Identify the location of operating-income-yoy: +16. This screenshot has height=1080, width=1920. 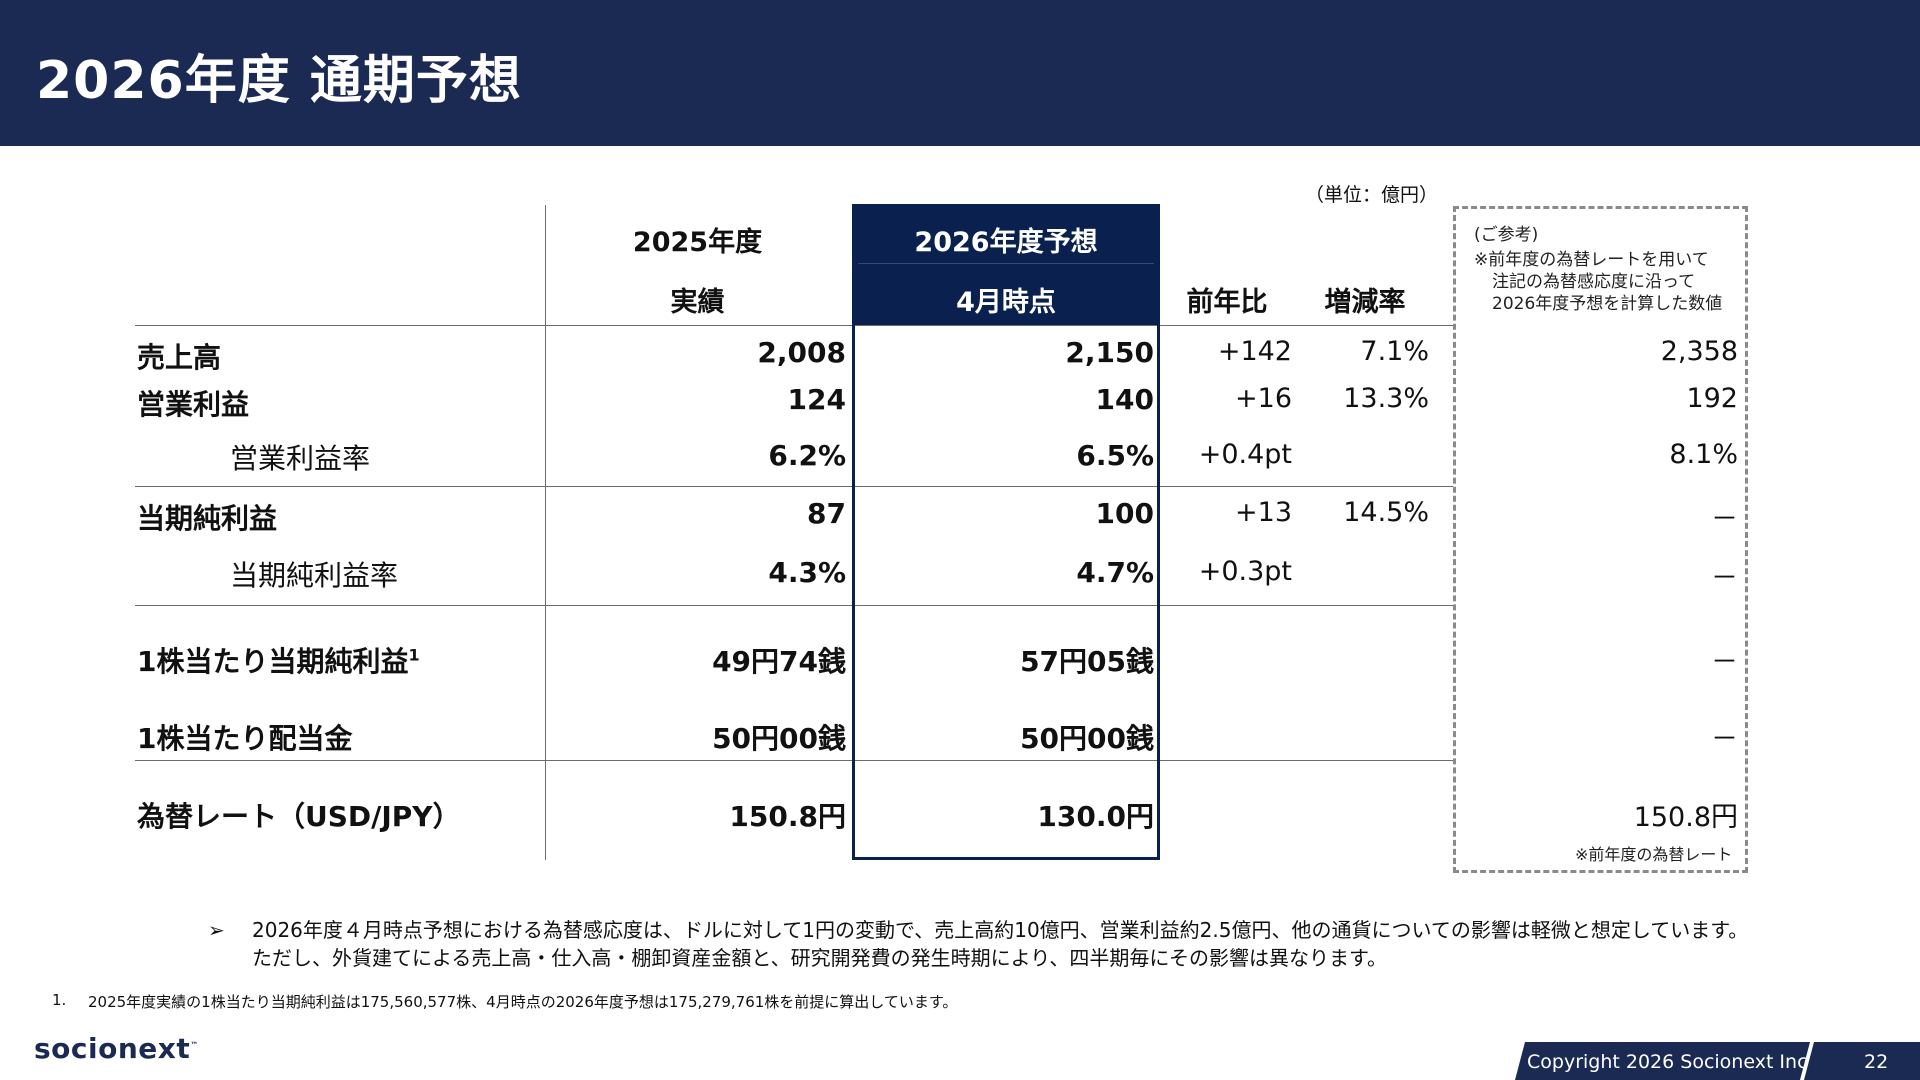
(1263, 398).